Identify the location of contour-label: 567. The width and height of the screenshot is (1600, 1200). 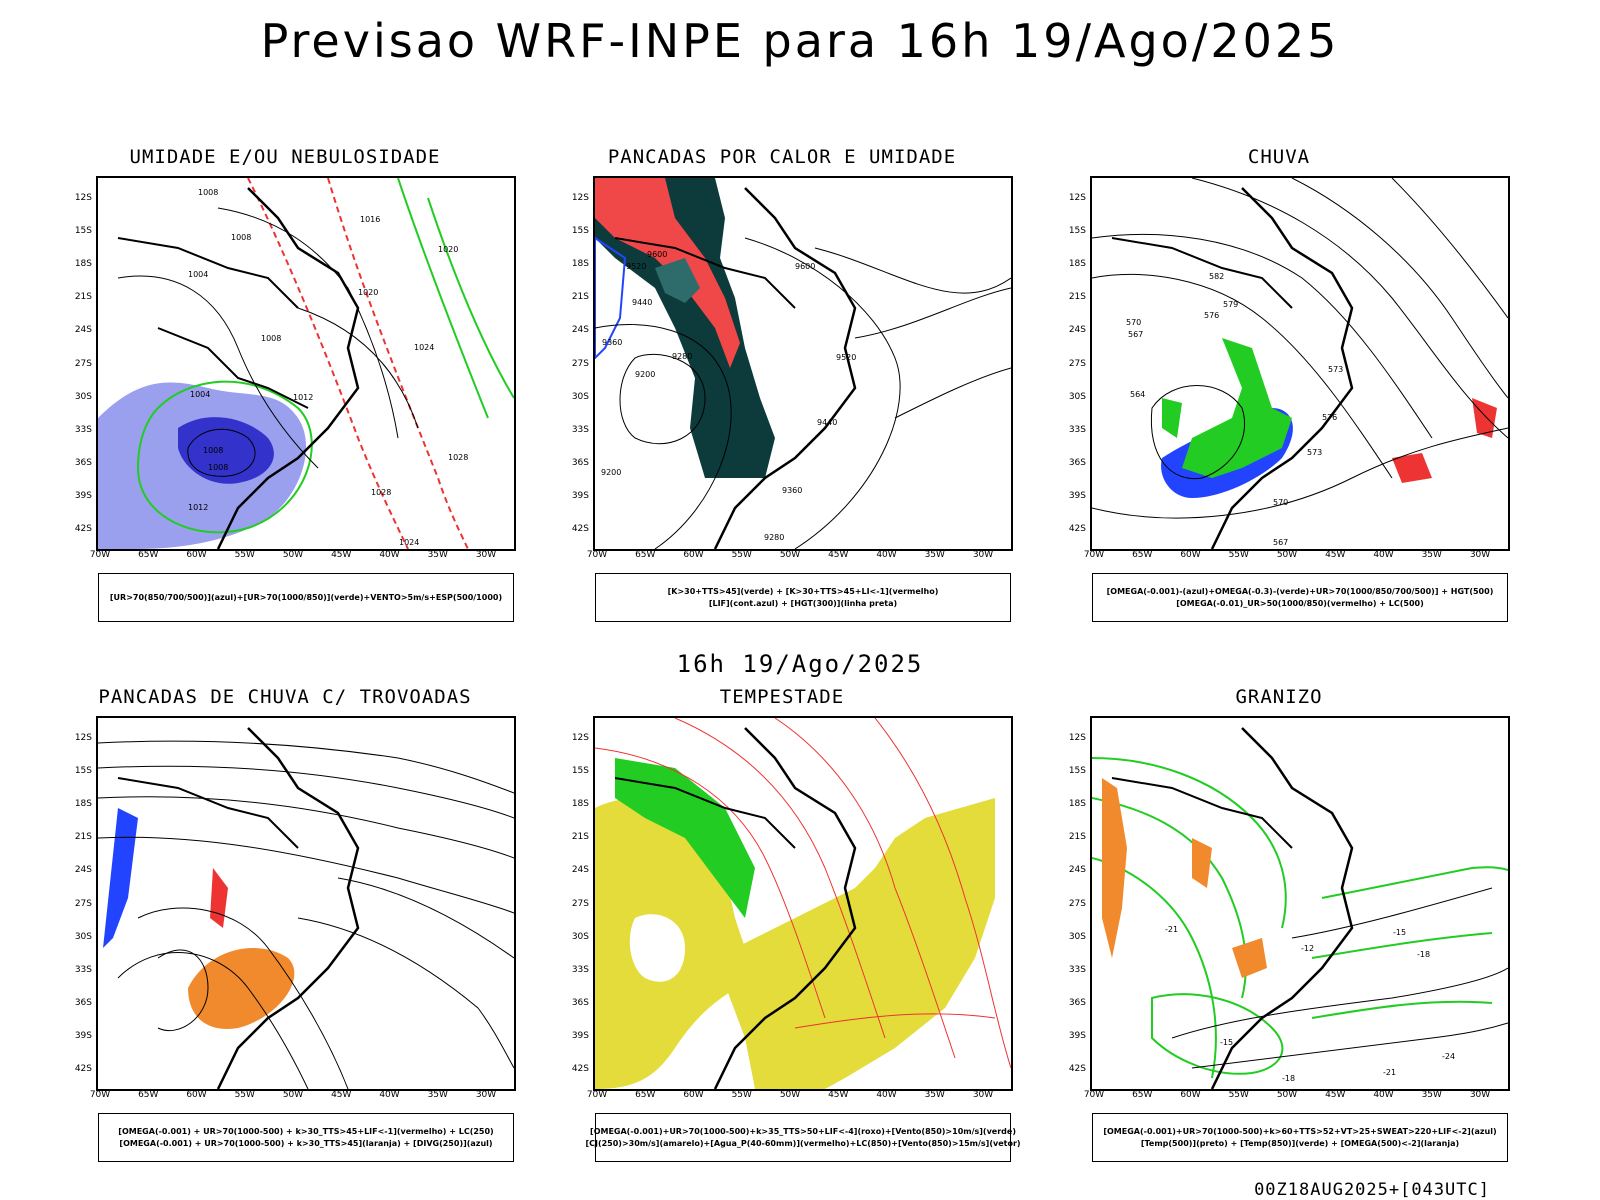
(1281, 542).